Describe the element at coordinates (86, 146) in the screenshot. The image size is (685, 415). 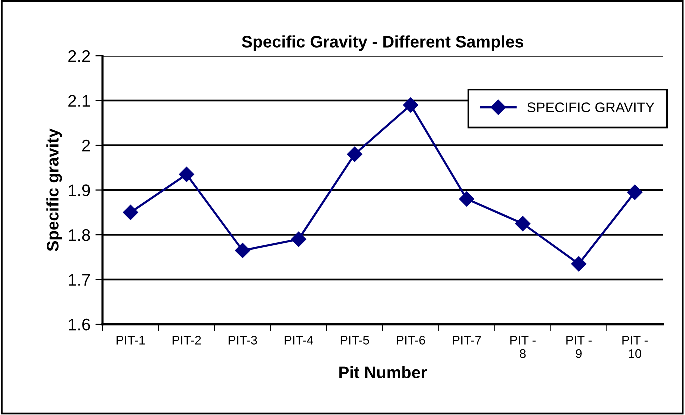
I see `y-tick-label: 2` at that location.